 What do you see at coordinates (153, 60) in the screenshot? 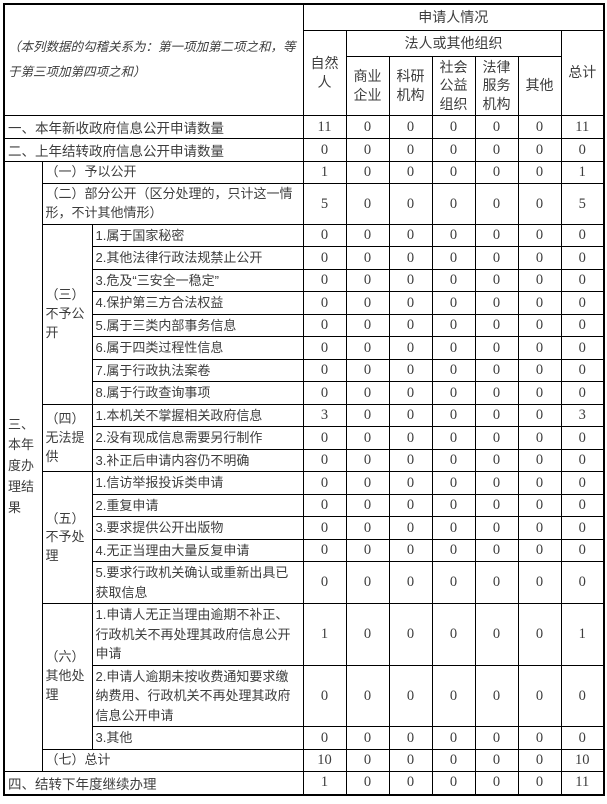
I see `reconciliation-note: （本列数据的勾稽关系为：第一项加第二项之和，等于第三项加第四项之和）` at bounding box center [153, 60].